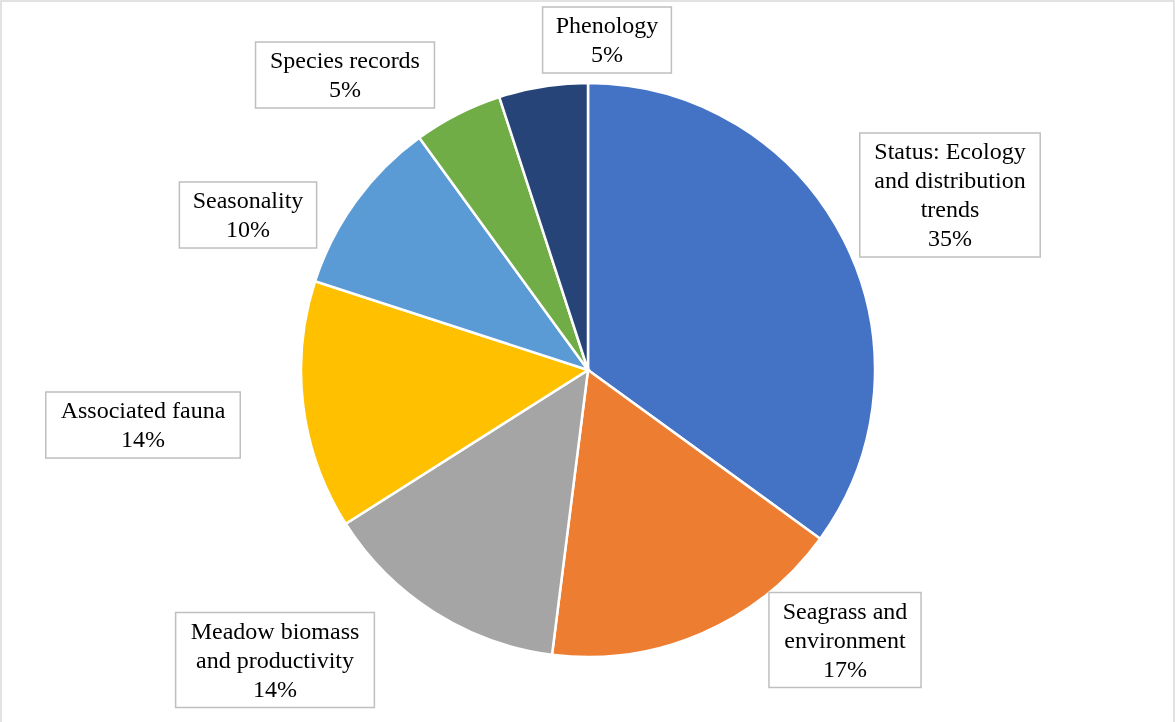 The image size is (1175, 722). What do you see at coordinates (950, 180) in the screenshot?
I see `slice-label: Status: Ecology and distribution trends` at bounding box center [950, 180].